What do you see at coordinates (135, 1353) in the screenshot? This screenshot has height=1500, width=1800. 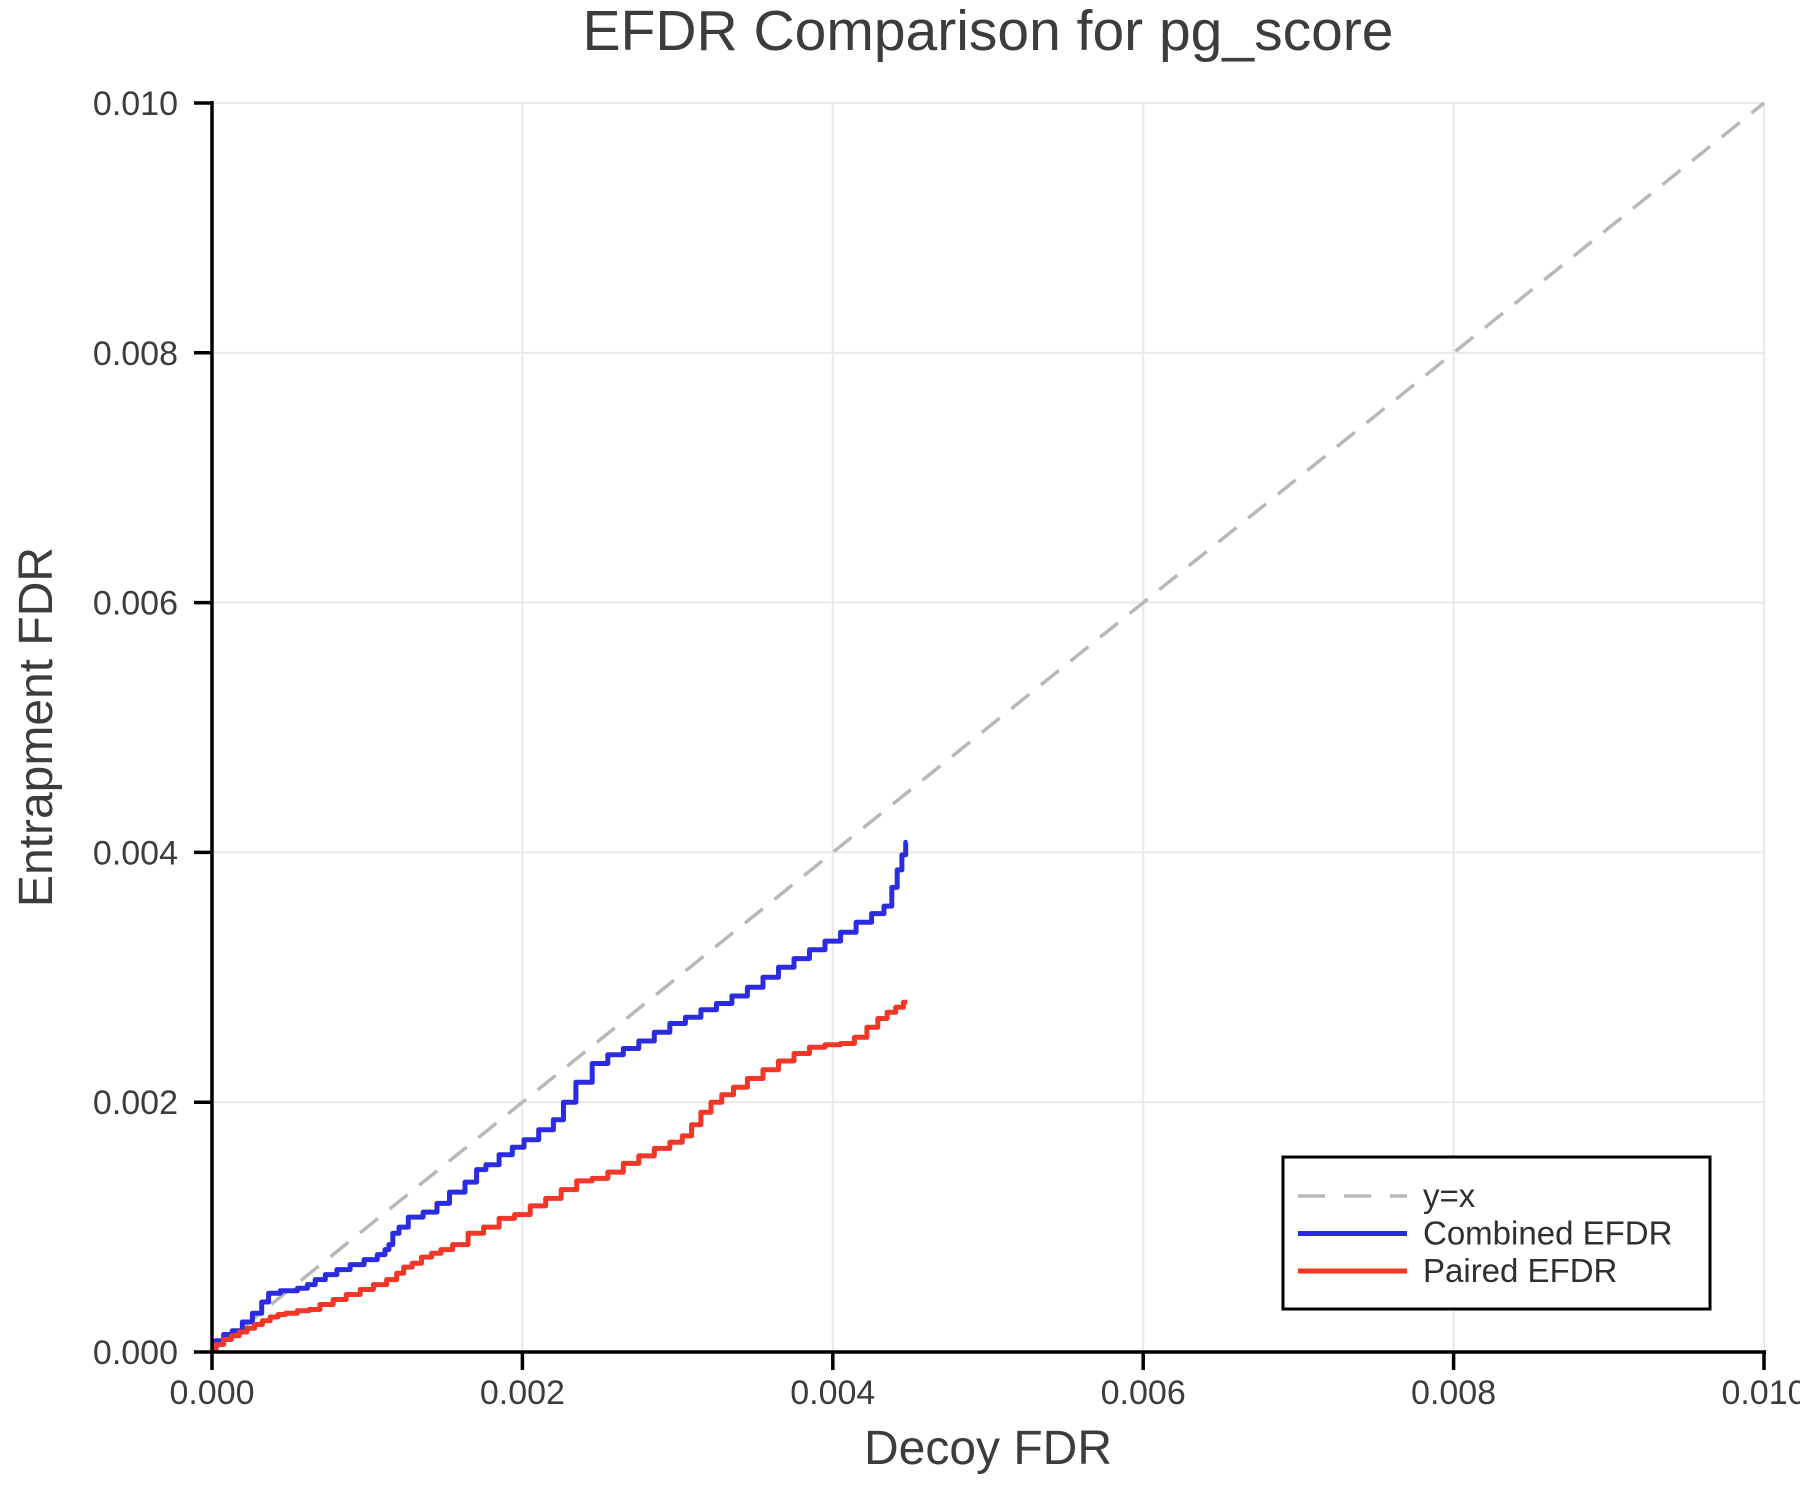 I see `y-tick-label: 0.000` at bounding box center [135, 1353].